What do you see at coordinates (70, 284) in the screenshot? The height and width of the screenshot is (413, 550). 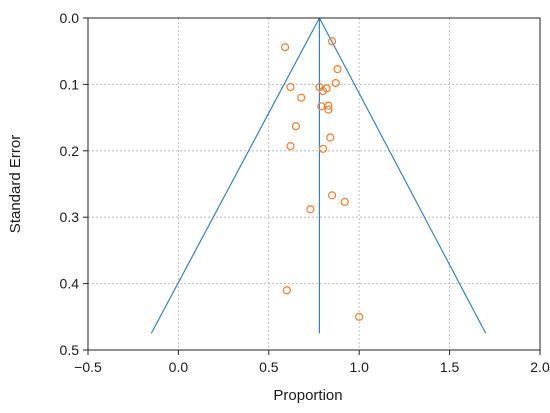 I see `y-tick-label: 0.4` at bounding box center [70, 284].